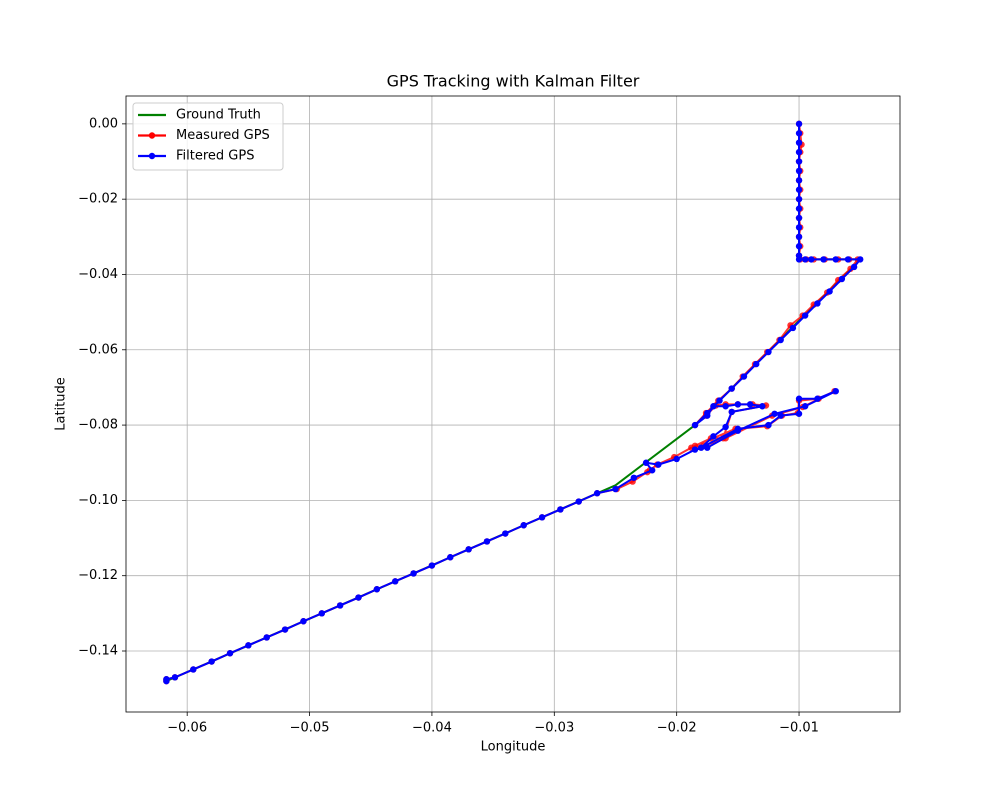  I want to click on x-axis-label: Longitude, so click(513, 747).